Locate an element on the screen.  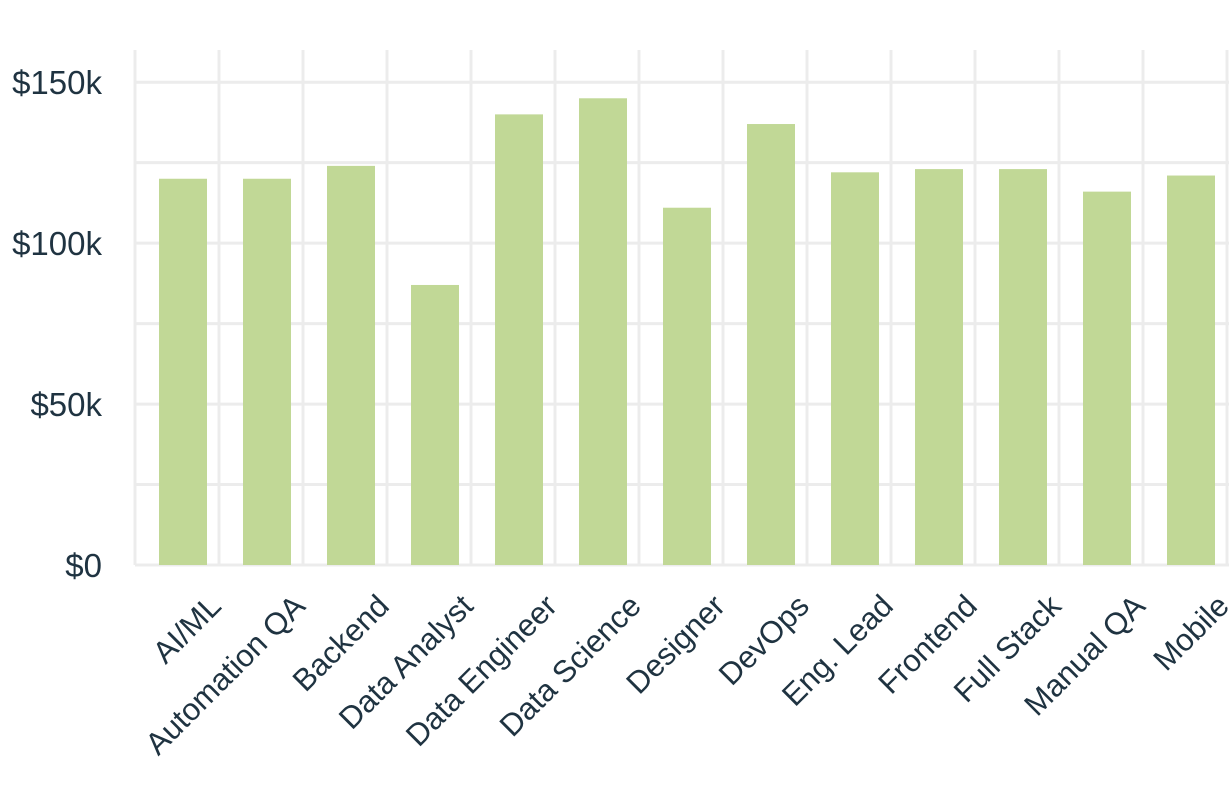
bar-frontend is located at coordinates (939, 367).